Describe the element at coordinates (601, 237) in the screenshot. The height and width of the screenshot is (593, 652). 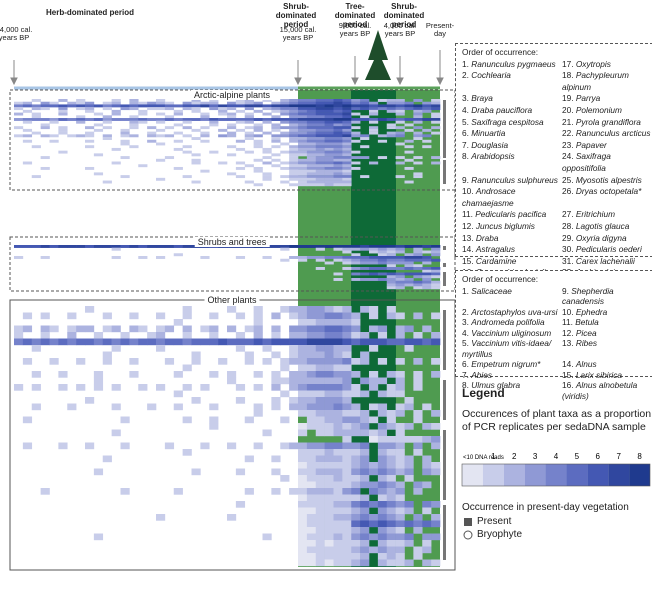
I see `item-name: Oxyria digyna` at that location.